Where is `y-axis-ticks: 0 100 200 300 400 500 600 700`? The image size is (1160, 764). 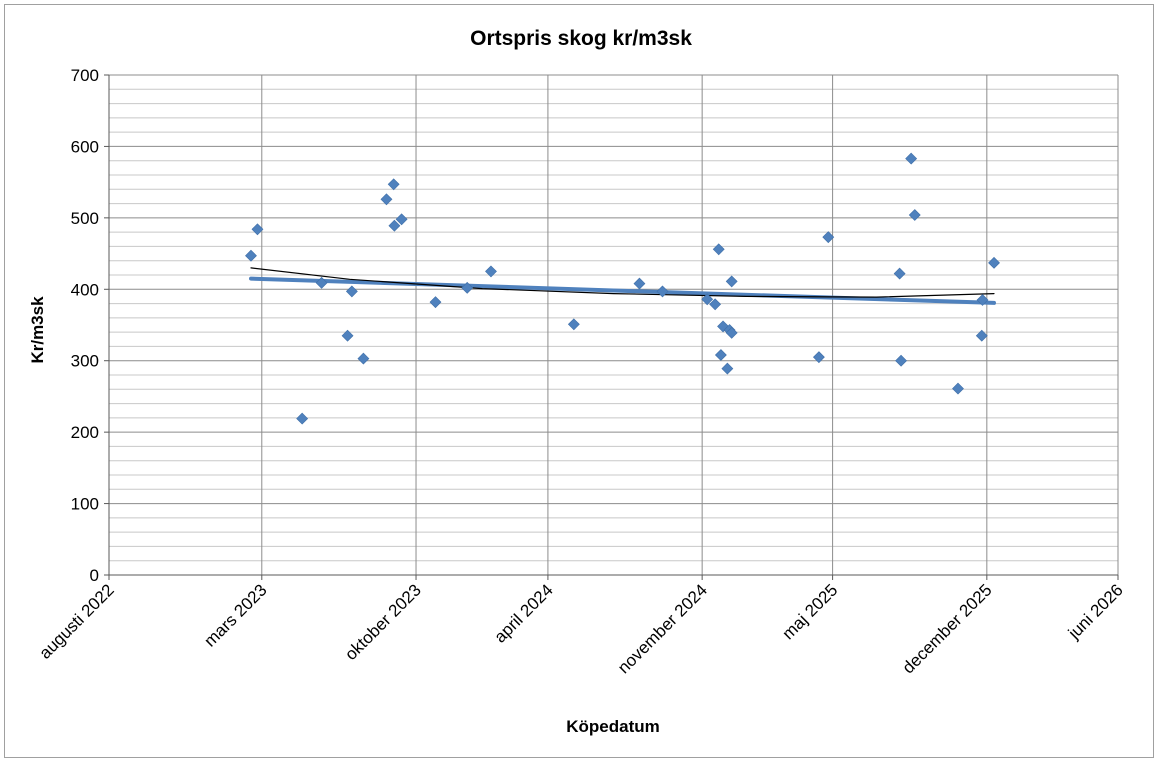 y-axis-ticks: 0 100 200 300 400 500 600 700 is located at coordinates (90, 325).